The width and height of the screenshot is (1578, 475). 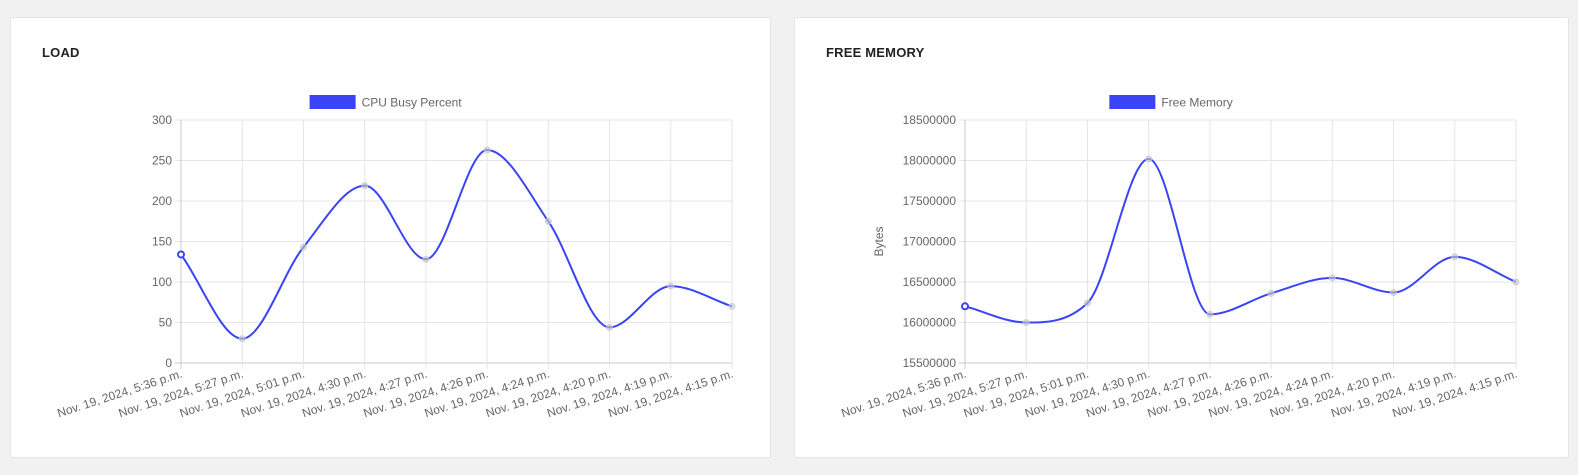 What do you see at coordinates (162, 201) in the screenshot?
I see `y-tick-label: 200` at bounding box center [162, 201].